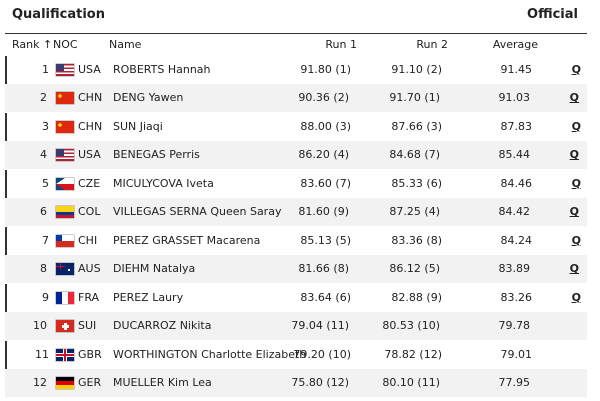  What do you see at coordinates (162, 69) in the screenshot?
I see `athlete-name: ROBERTS Hannah` at bounding box center [162, 69].